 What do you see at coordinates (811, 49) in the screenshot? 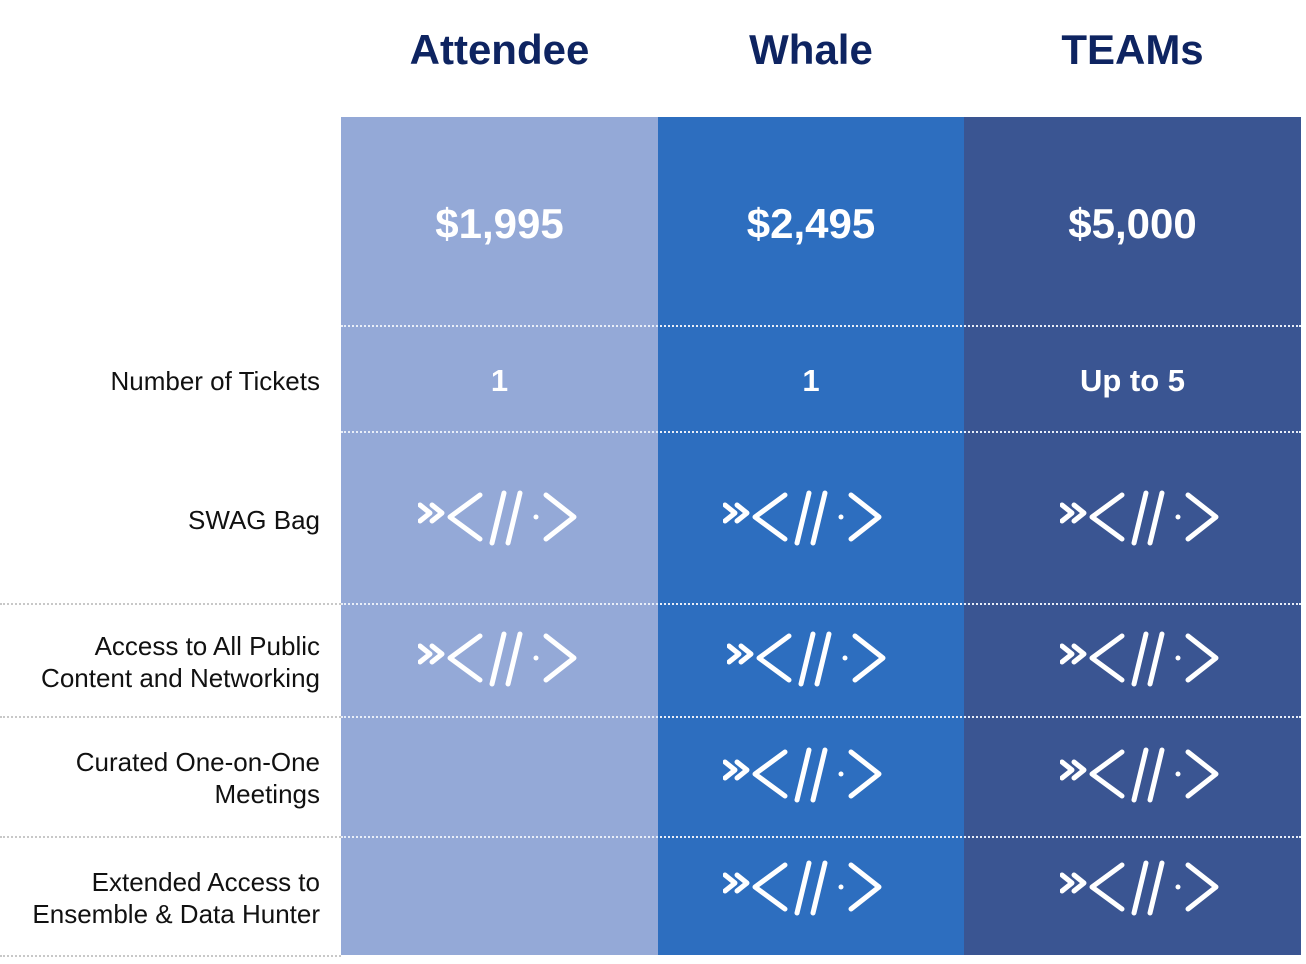
I see `tier-name-whale: Whale` at bounding box center [811, 49].